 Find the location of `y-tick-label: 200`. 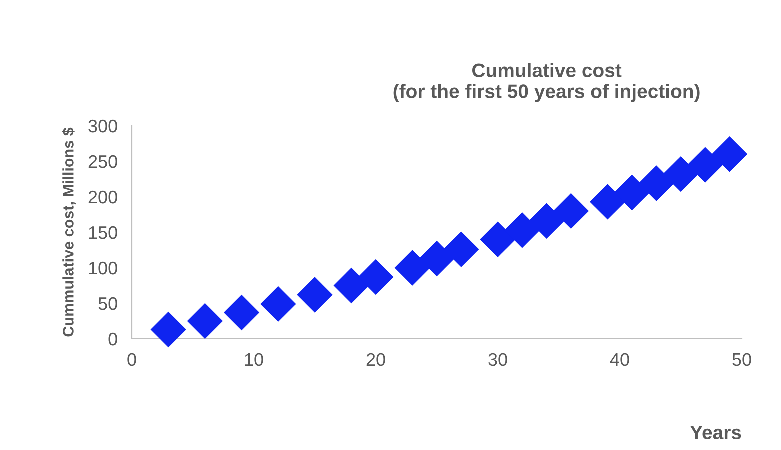

y-tick-label: 200 is located at coordinates (103, 197).